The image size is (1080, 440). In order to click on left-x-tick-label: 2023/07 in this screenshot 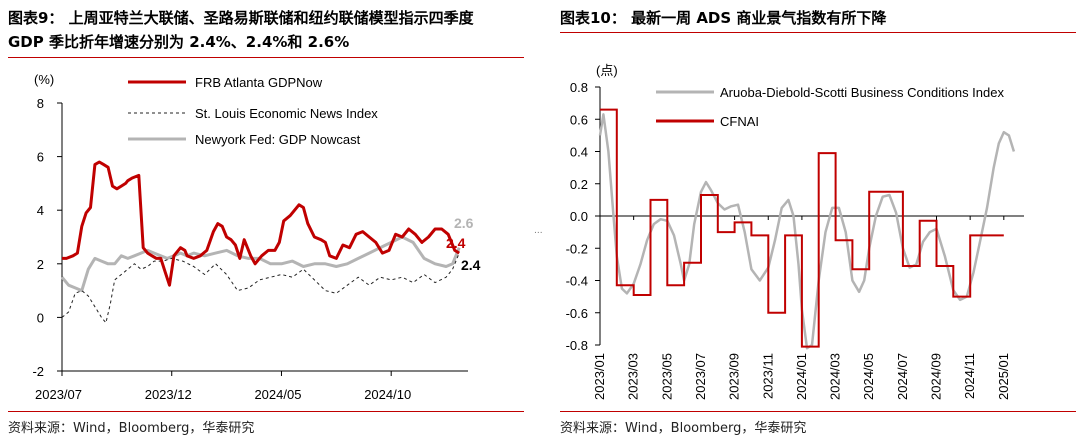, I will do `click(58, 394)`.